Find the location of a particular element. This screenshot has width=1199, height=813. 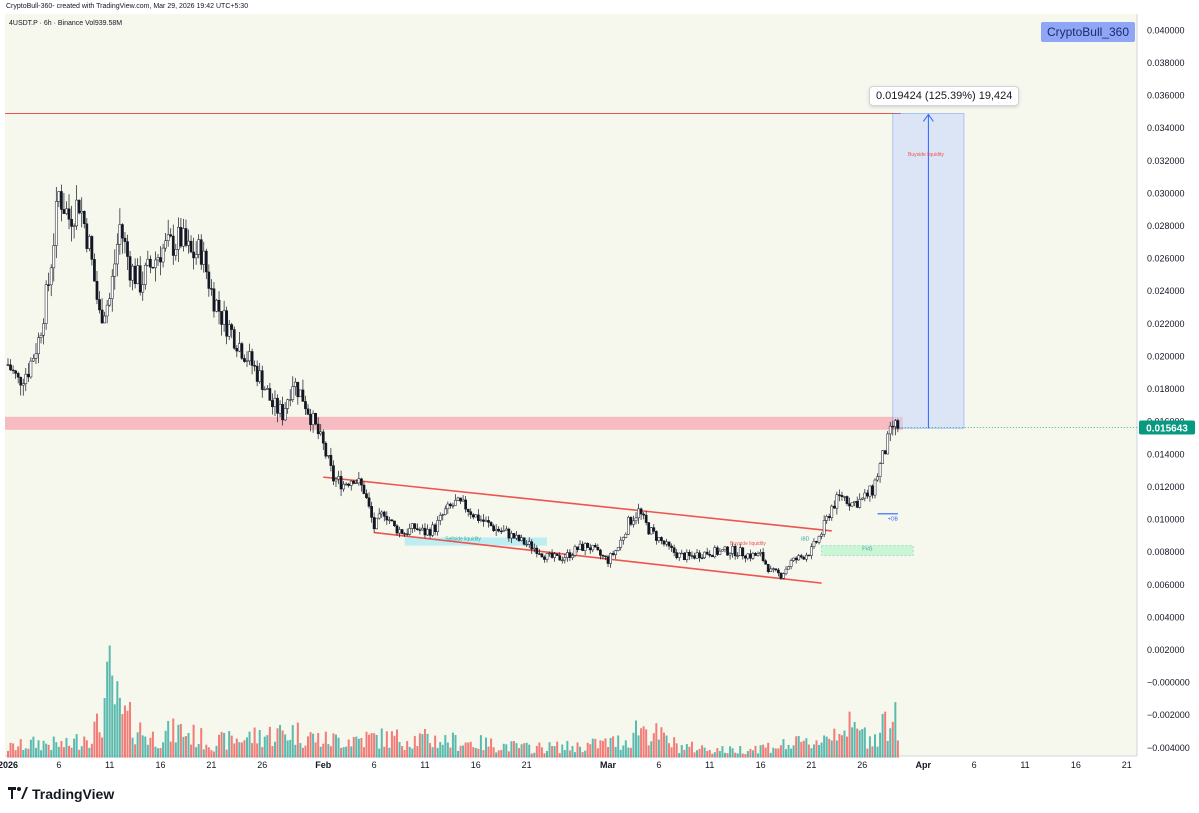

y-tick-label: 0.014000 is located at coordinates (1166, 454).